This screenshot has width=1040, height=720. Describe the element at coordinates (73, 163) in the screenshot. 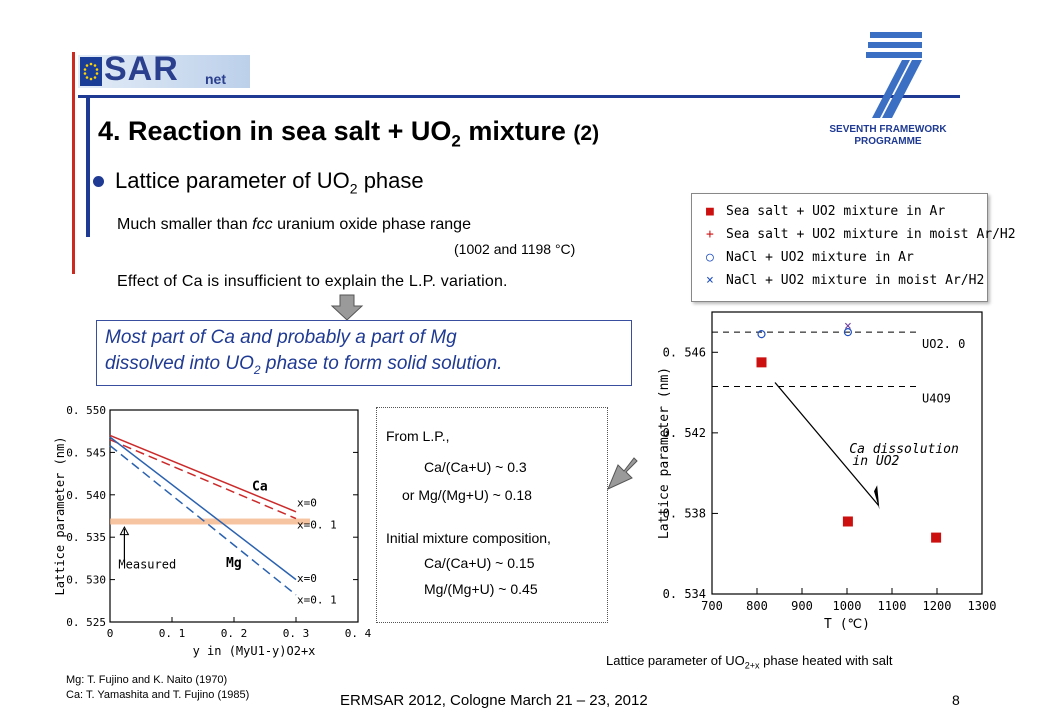

I see `accent-bar-red` at that location.